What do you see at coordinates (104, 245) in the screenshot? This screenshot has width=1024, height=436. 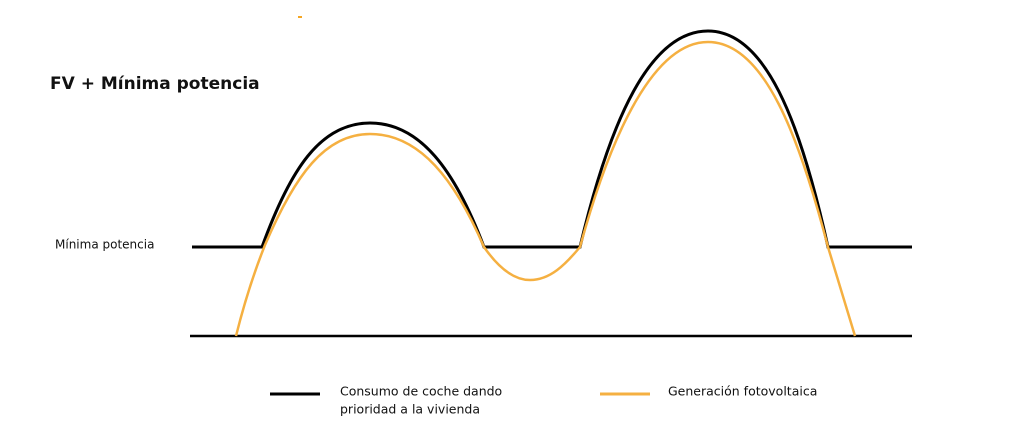 I see `level-label: Mínima potencia` at bounding box center [104, 245].